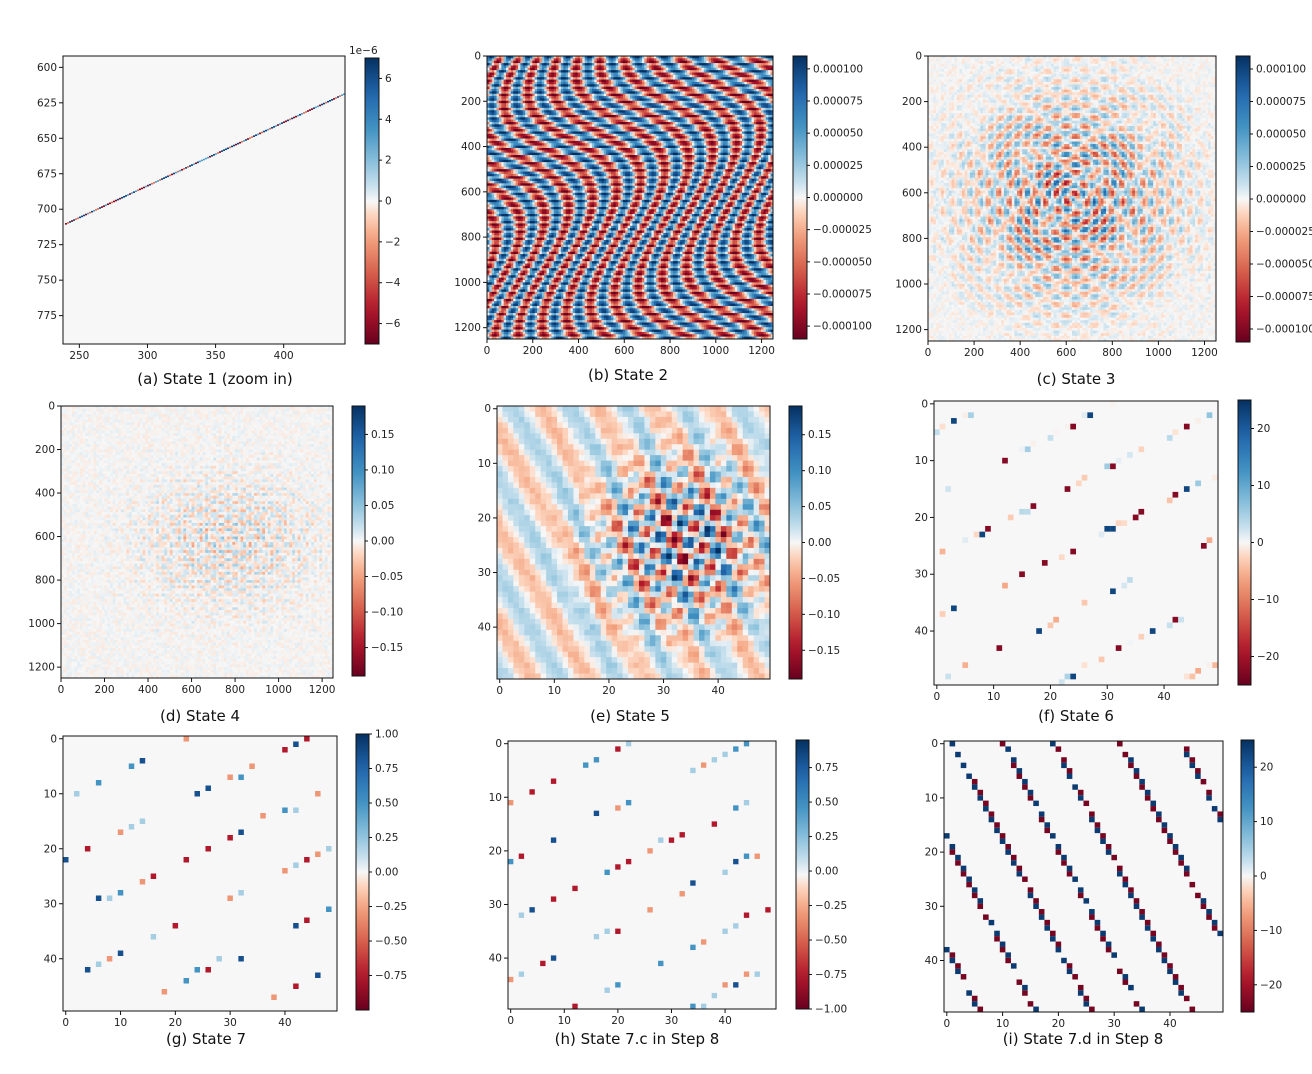 This screenshot has width=1312, height=1074. I want to click on y-tick-label: 1200, so click(908, 330).